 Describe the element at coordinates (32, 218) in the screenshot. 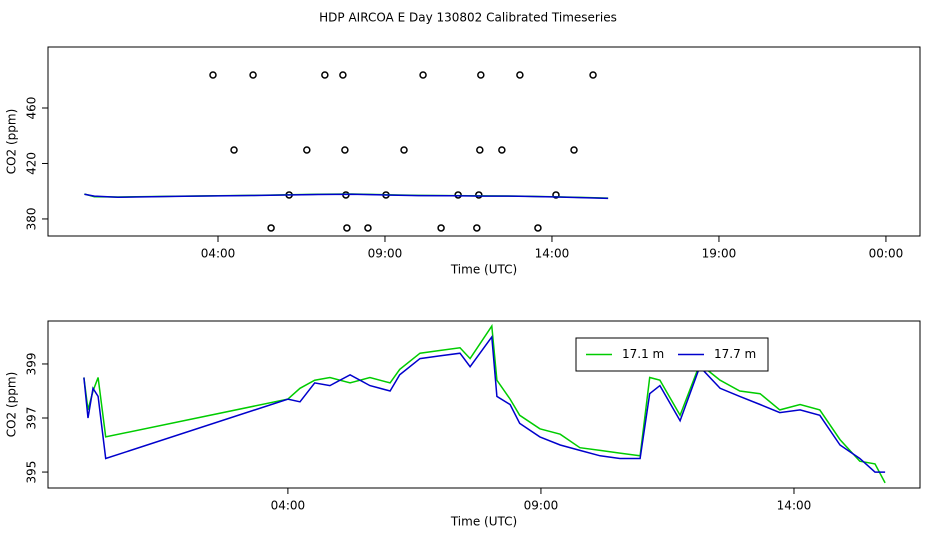

I see `y-tick-label: 380` at that location.